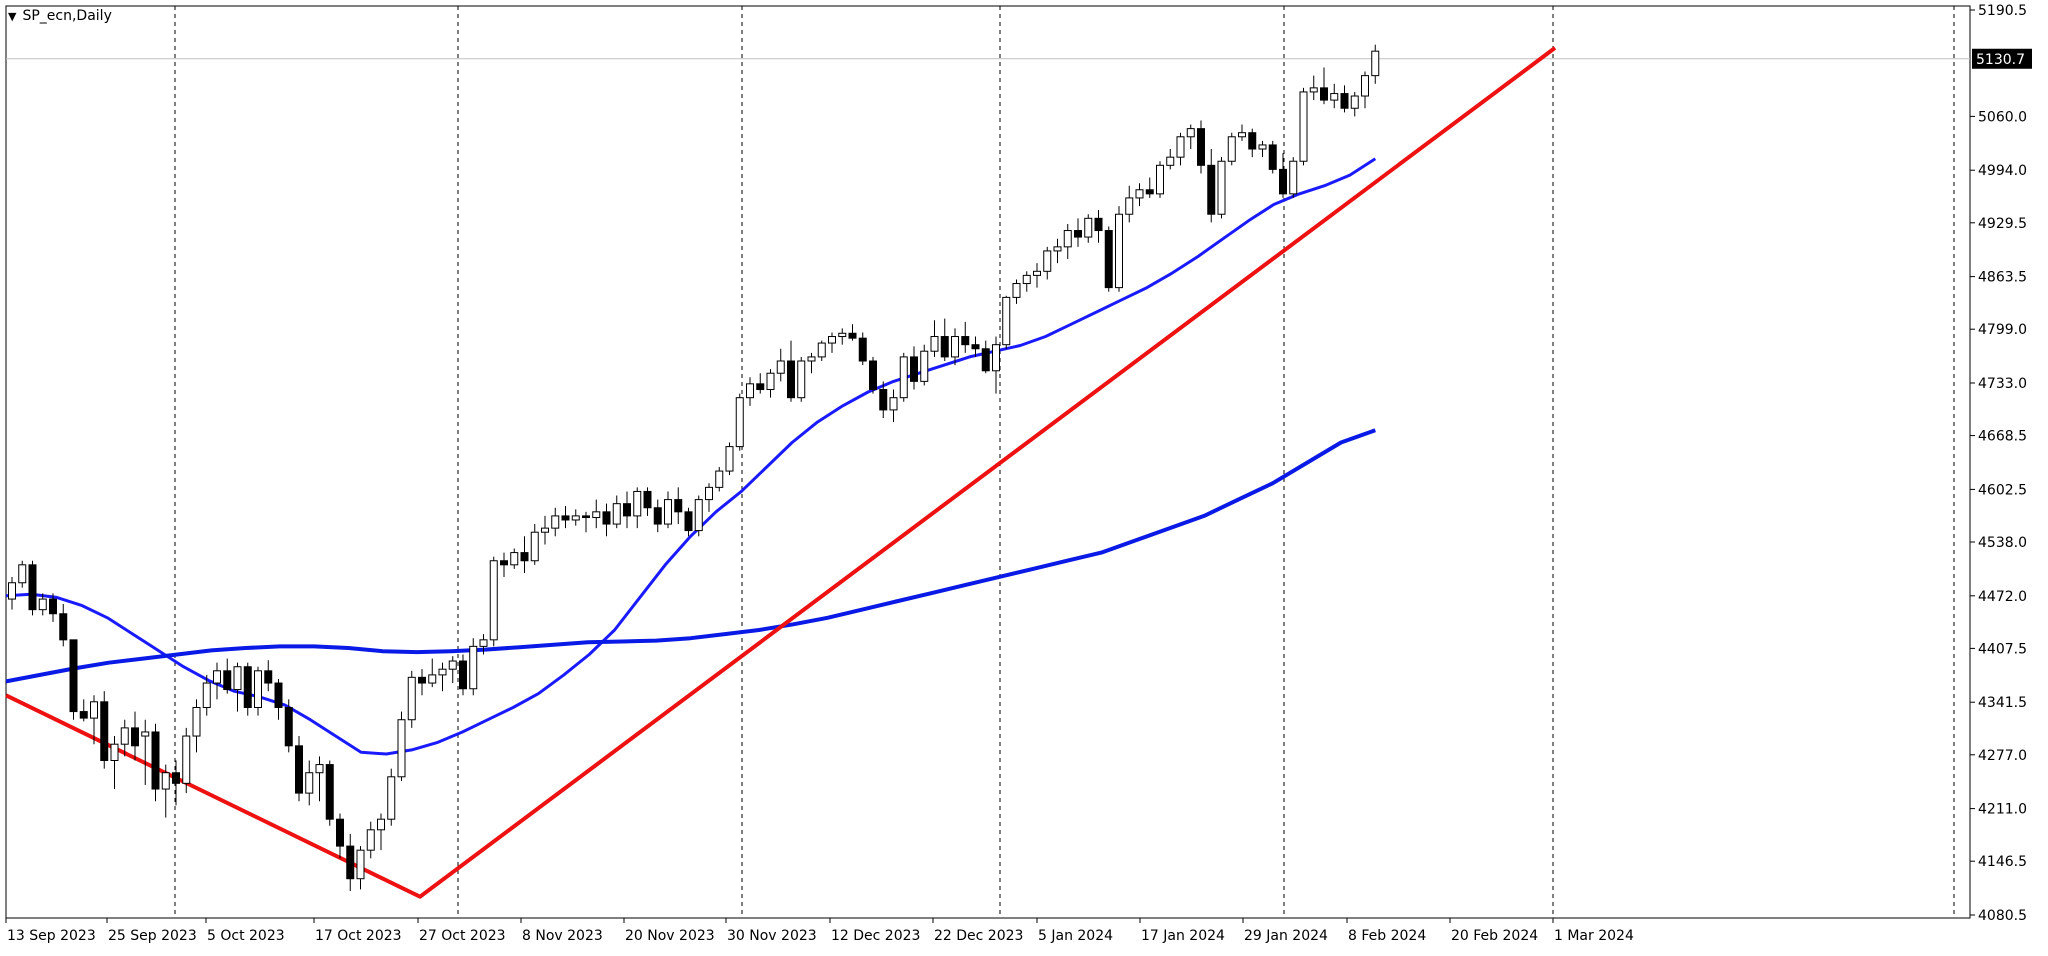 Image resolution: width=2048 pixels, height=956 pixels. I want to click on x-tick-label: 25 Sep 2023, so click(152, 936).